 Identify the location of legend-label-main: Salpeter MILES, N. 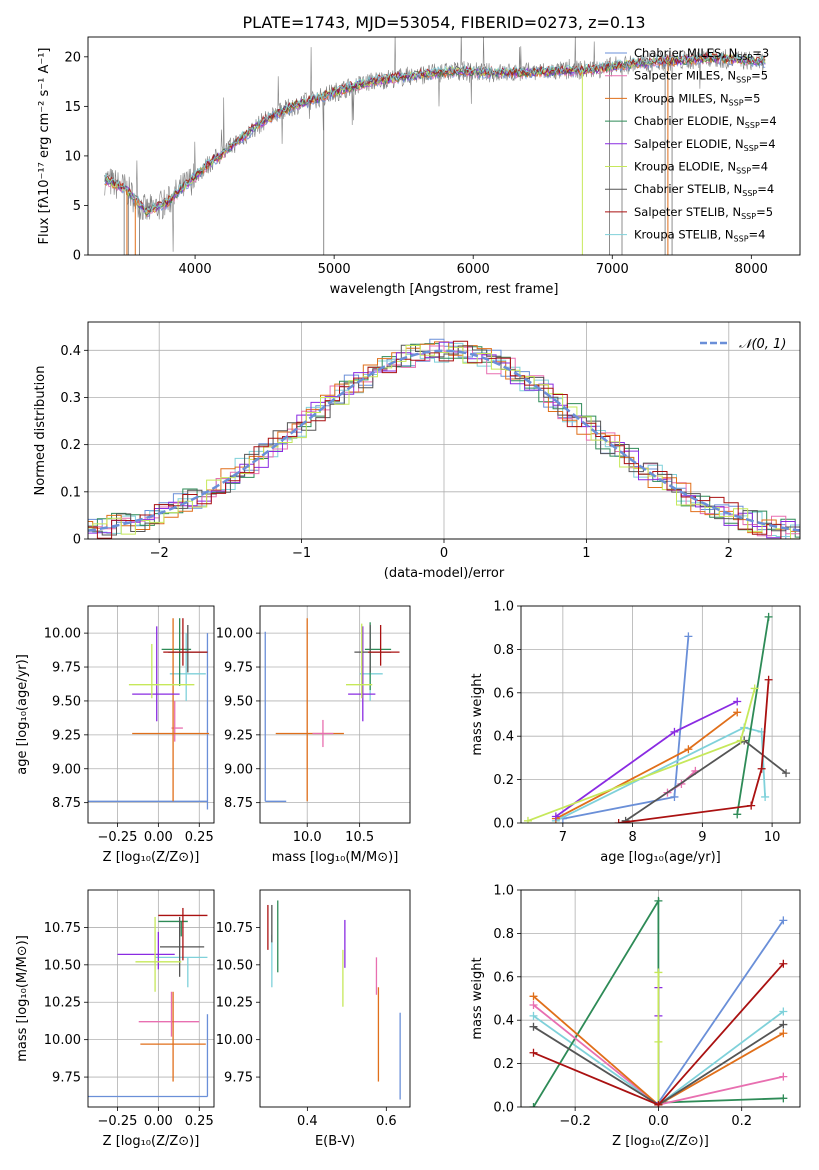
(685, 76).